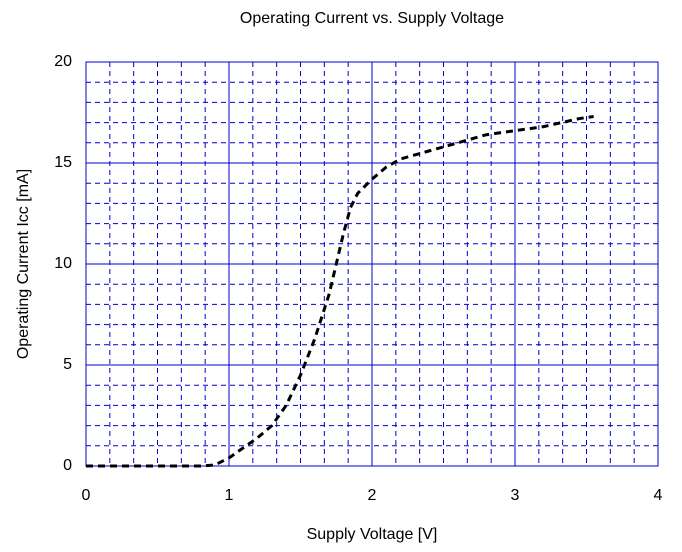 Image resolution: width=682 pixels, height=552 pixels. What do you see at coordinates (515, 495) in the screenshot?
I see `x-tick-label: 3` at bounding box center [515, 495].